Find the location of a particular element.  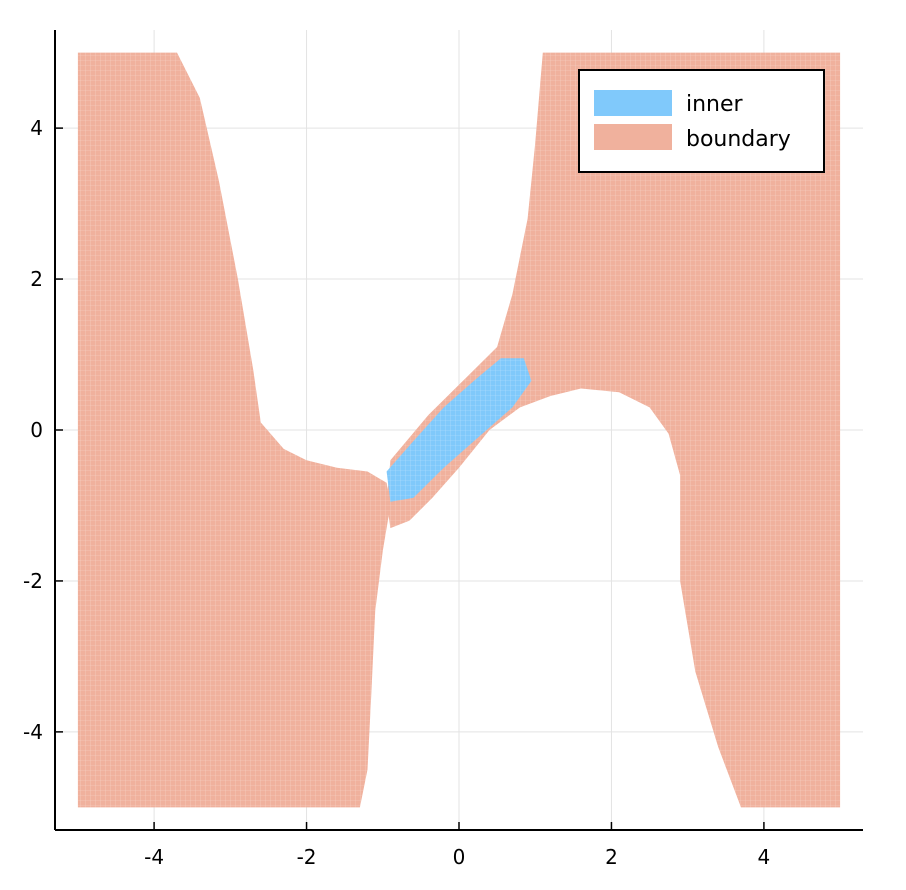

y-tick-label: -2 is located at coordinates (33, 581).